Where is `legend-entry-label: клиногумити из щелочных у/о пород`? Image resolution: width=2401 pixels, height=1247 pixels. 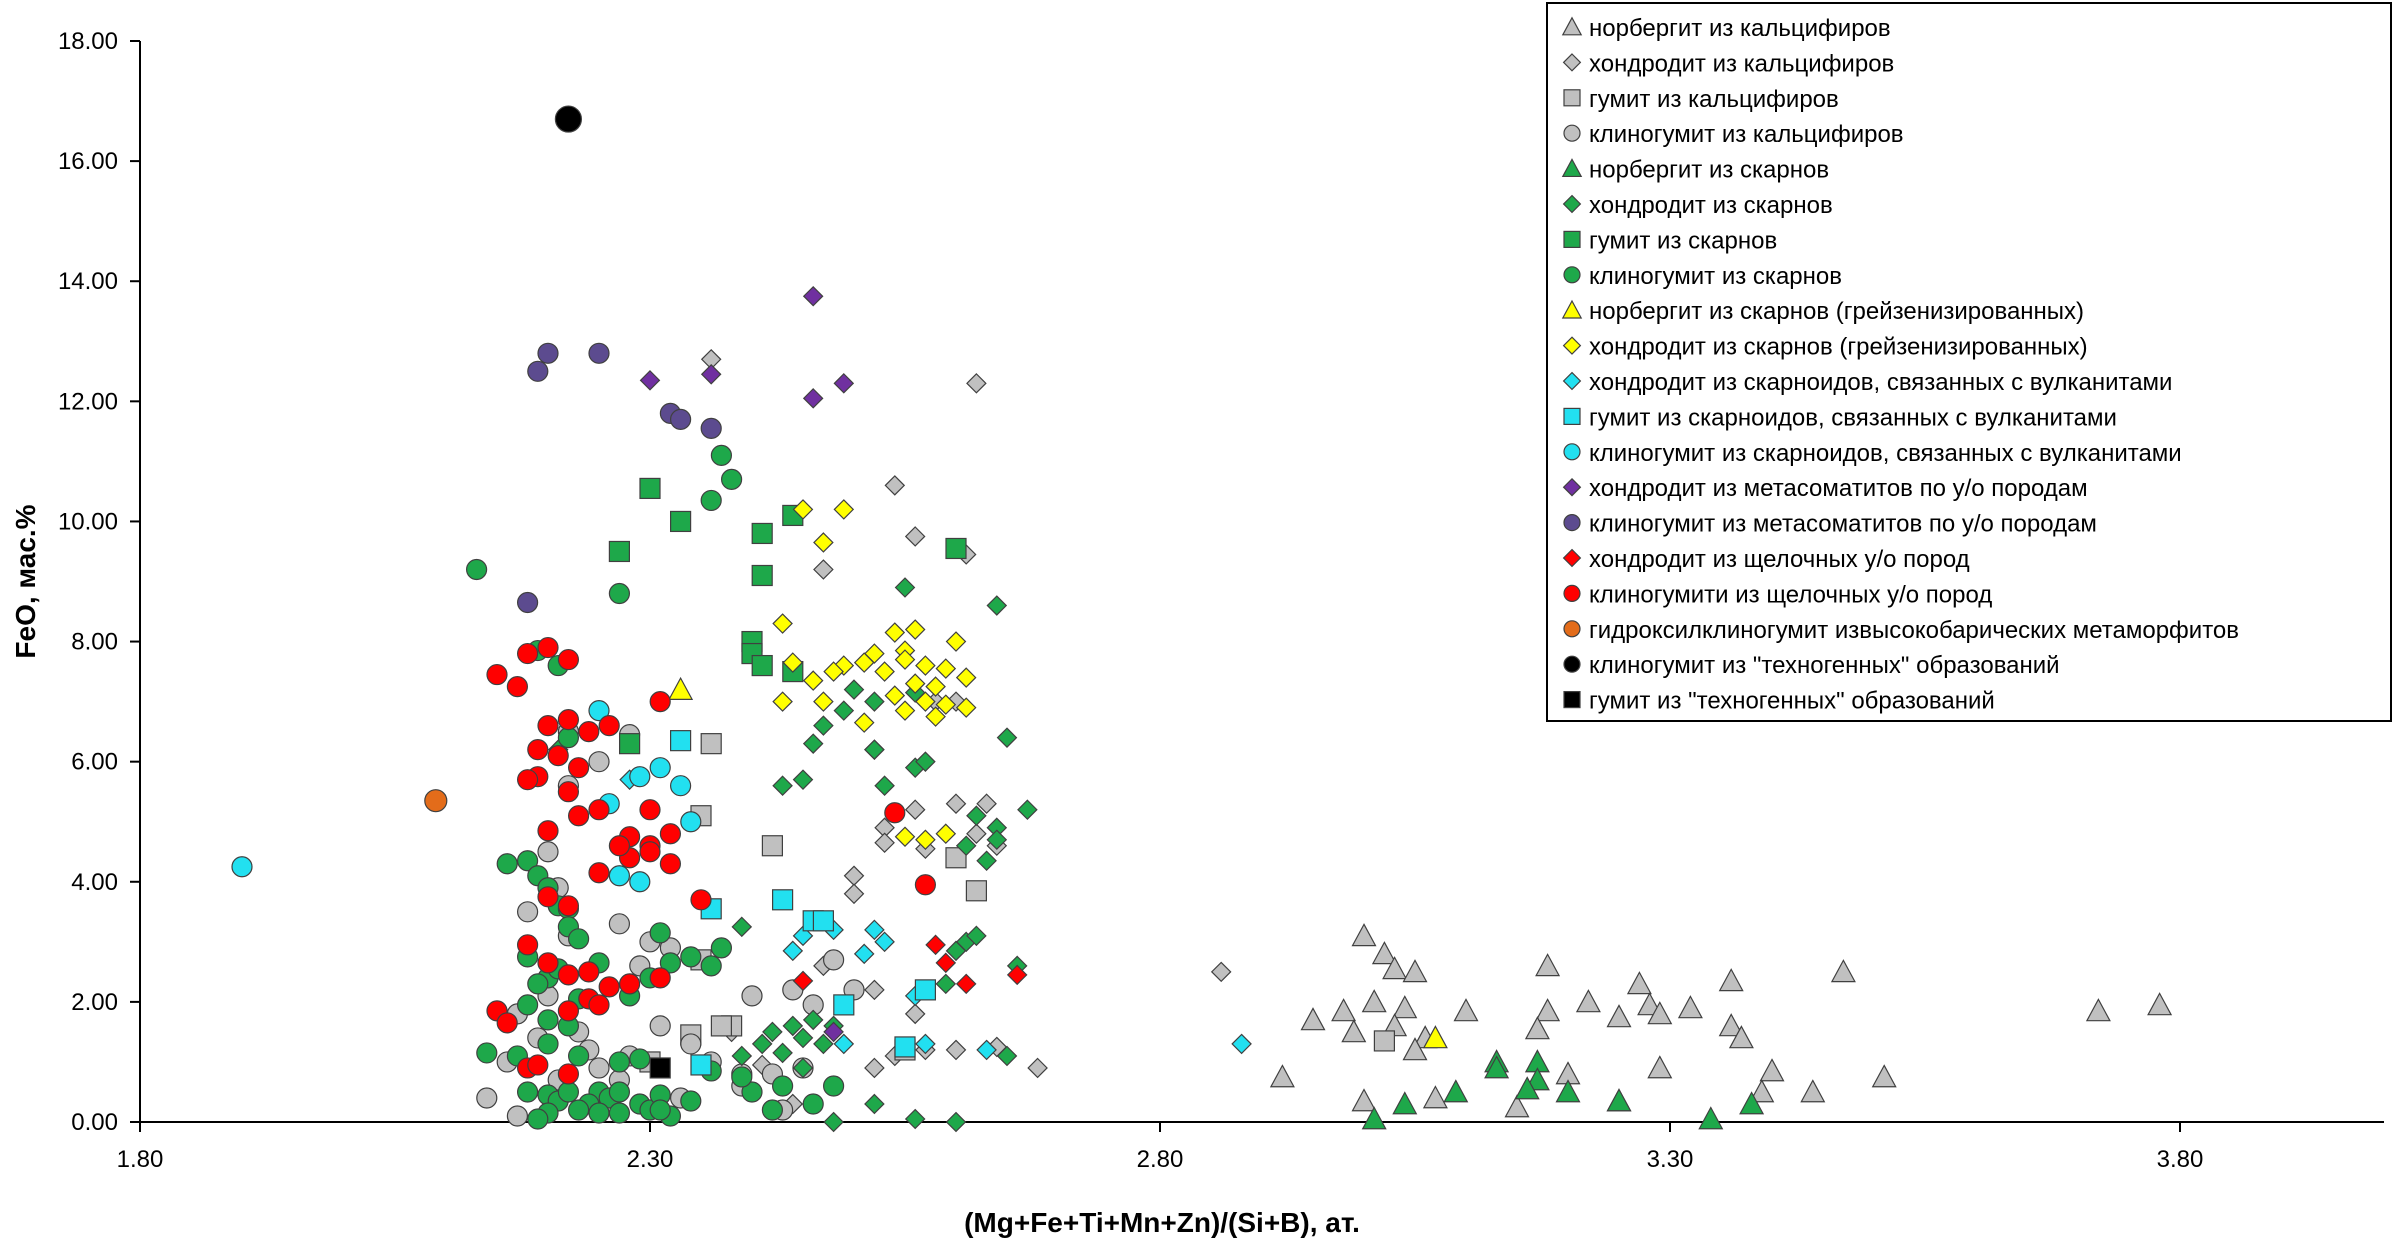
legend-entry-label: клиногумити из щелочных у/о пород is located at coordinates (1790, 594).